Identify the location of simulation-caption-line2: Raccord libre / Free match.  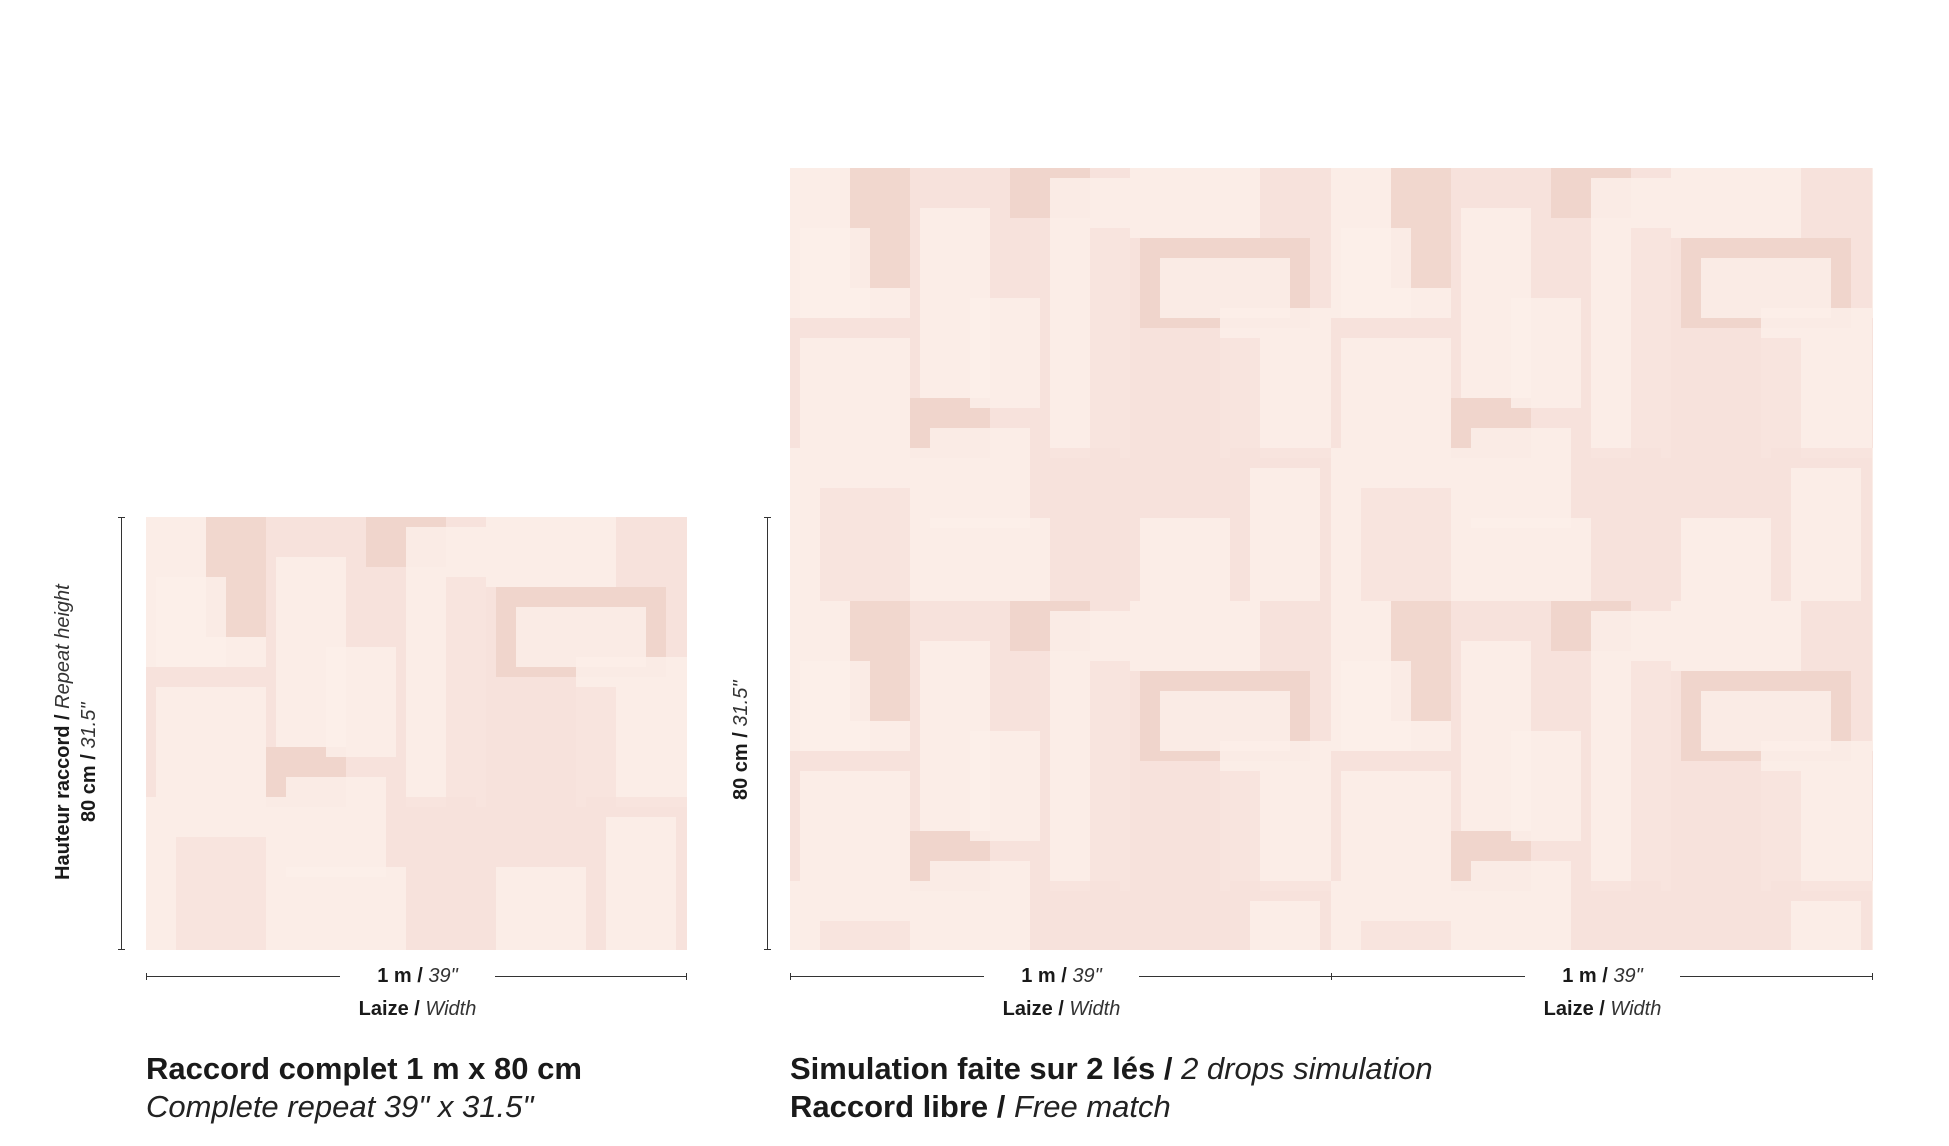
(980, 1107).